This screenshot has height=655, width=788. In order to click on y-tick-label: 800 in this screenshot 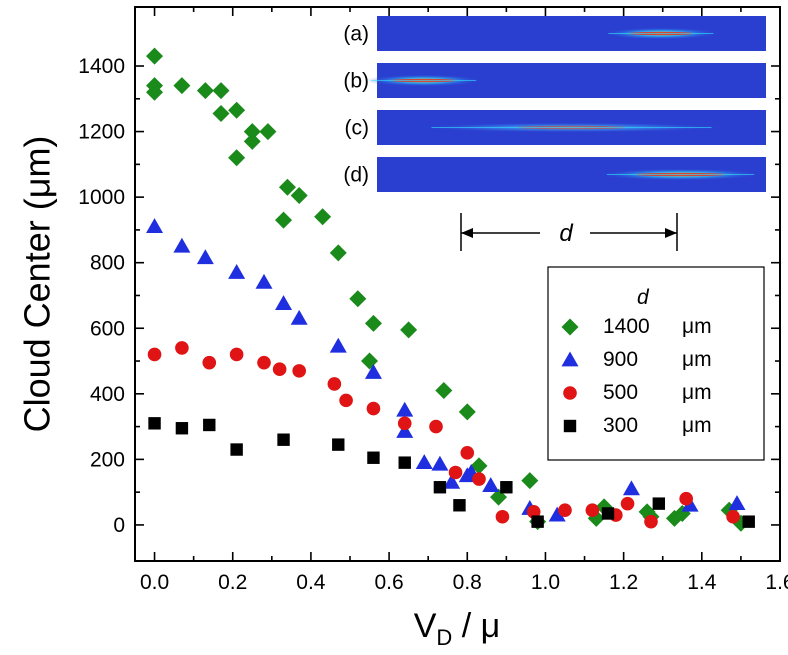, I will do `click(107, 263)`.